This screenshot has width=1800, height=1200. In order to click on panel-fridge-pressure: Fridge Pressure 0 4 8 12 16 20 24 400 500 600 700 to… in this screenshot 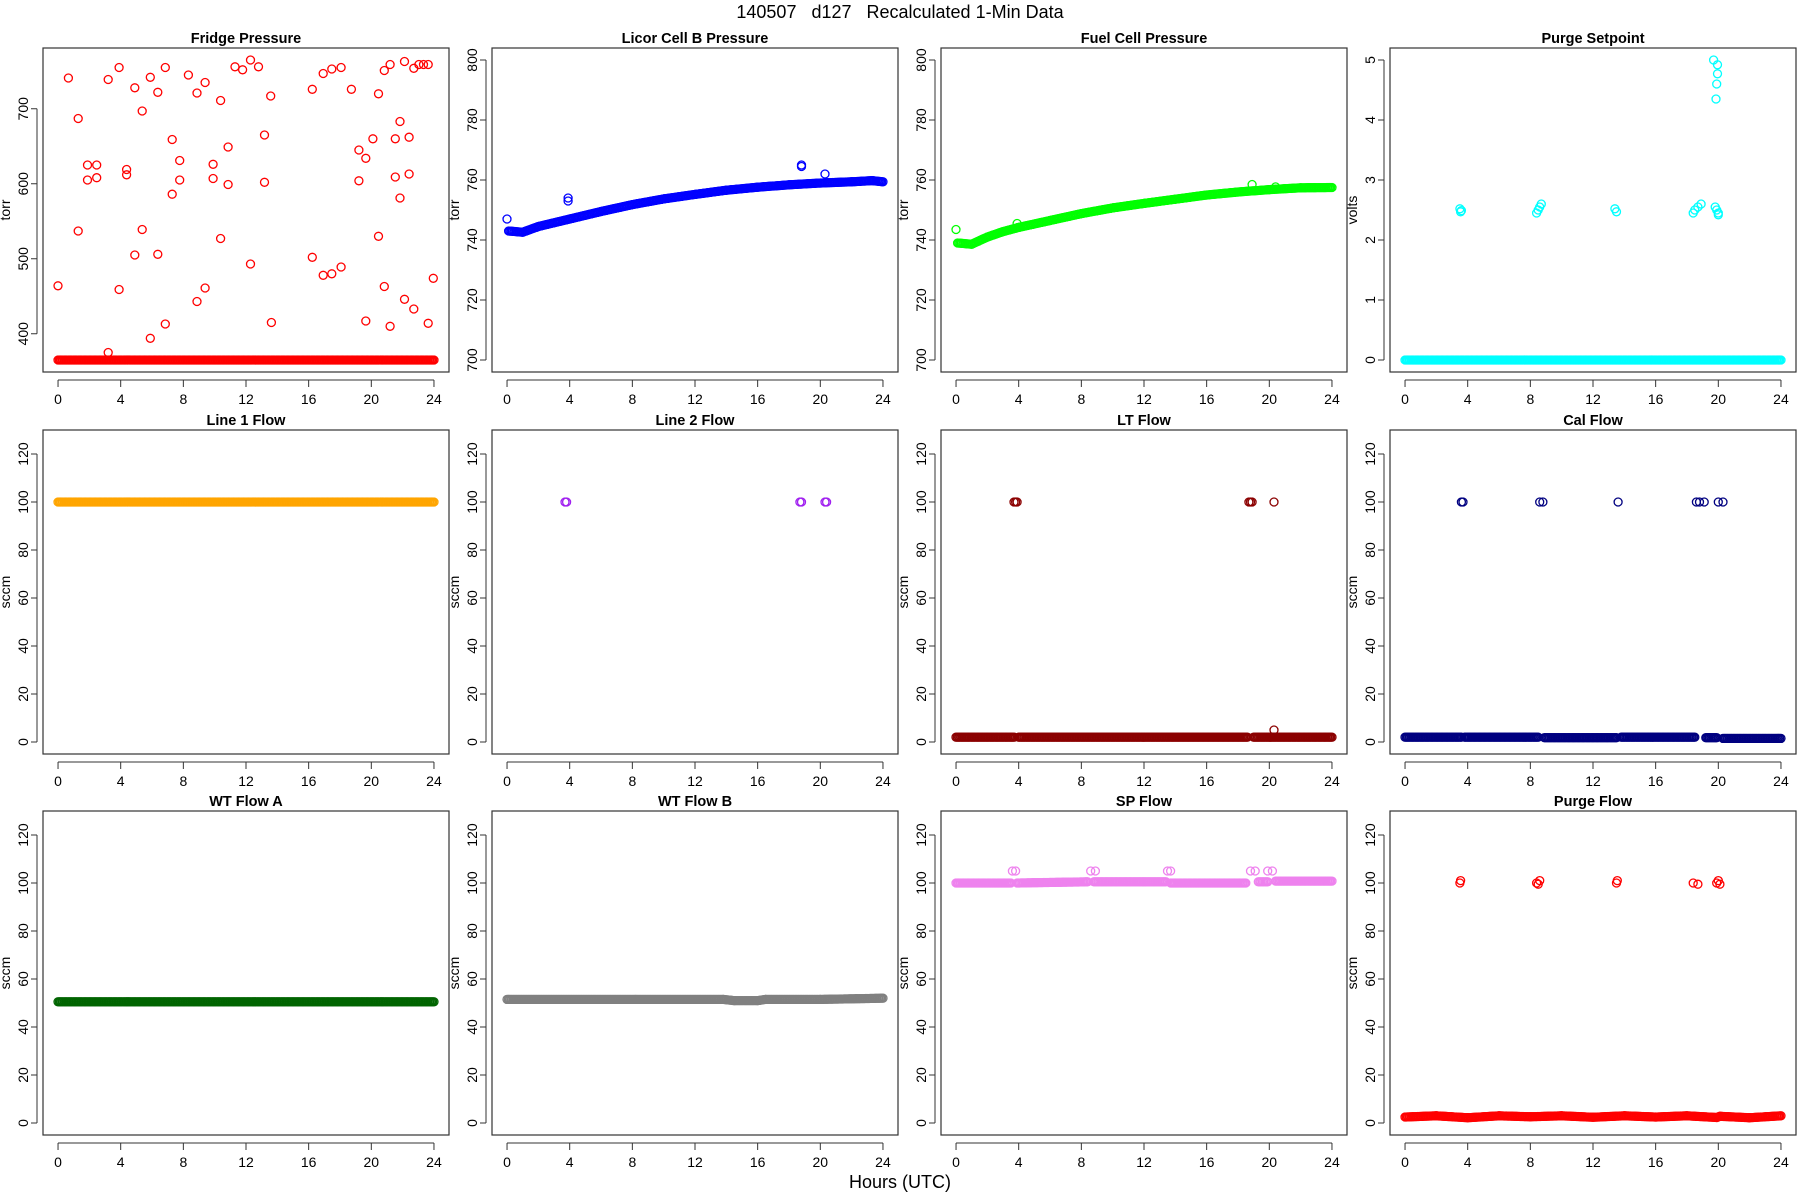, I will do `click(225, 219)`.